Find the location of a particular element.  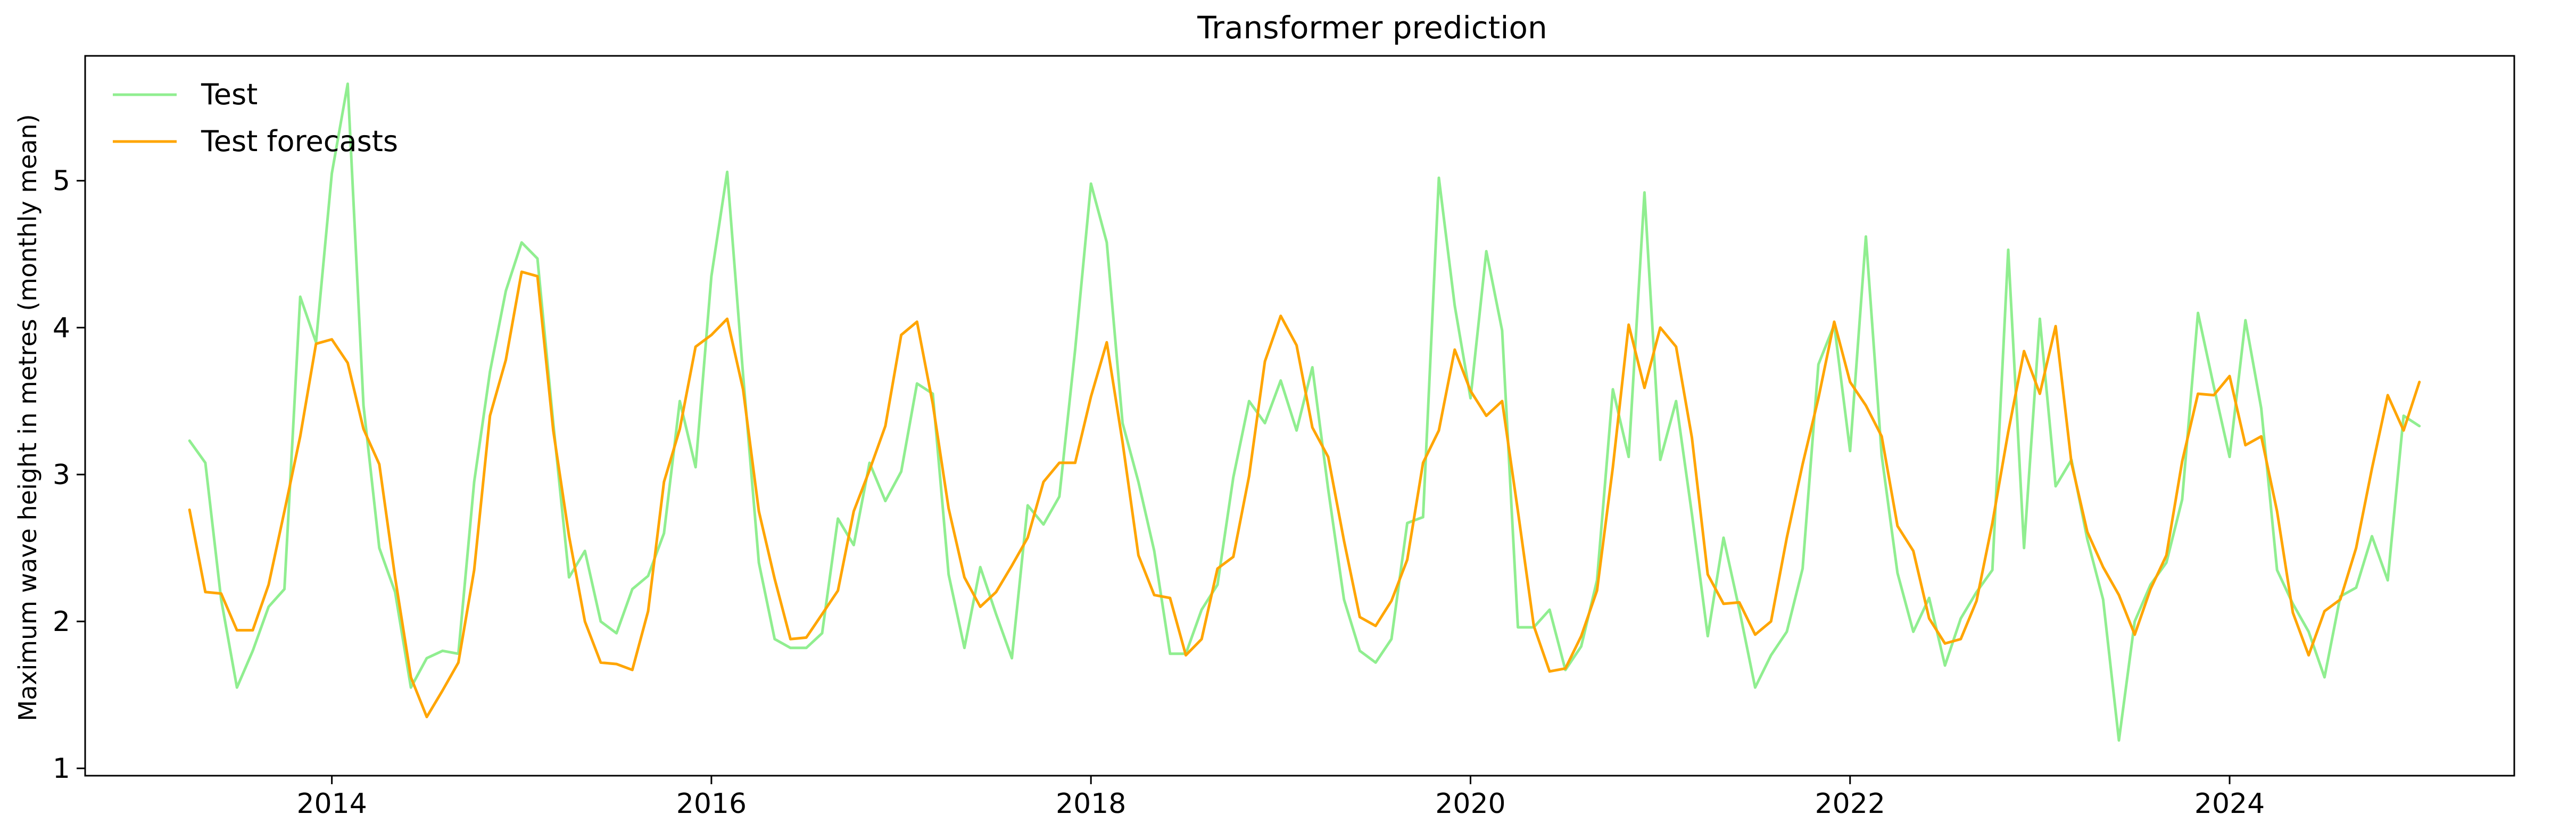

y-tick-label: 2 is located at coordinates (61, 622).